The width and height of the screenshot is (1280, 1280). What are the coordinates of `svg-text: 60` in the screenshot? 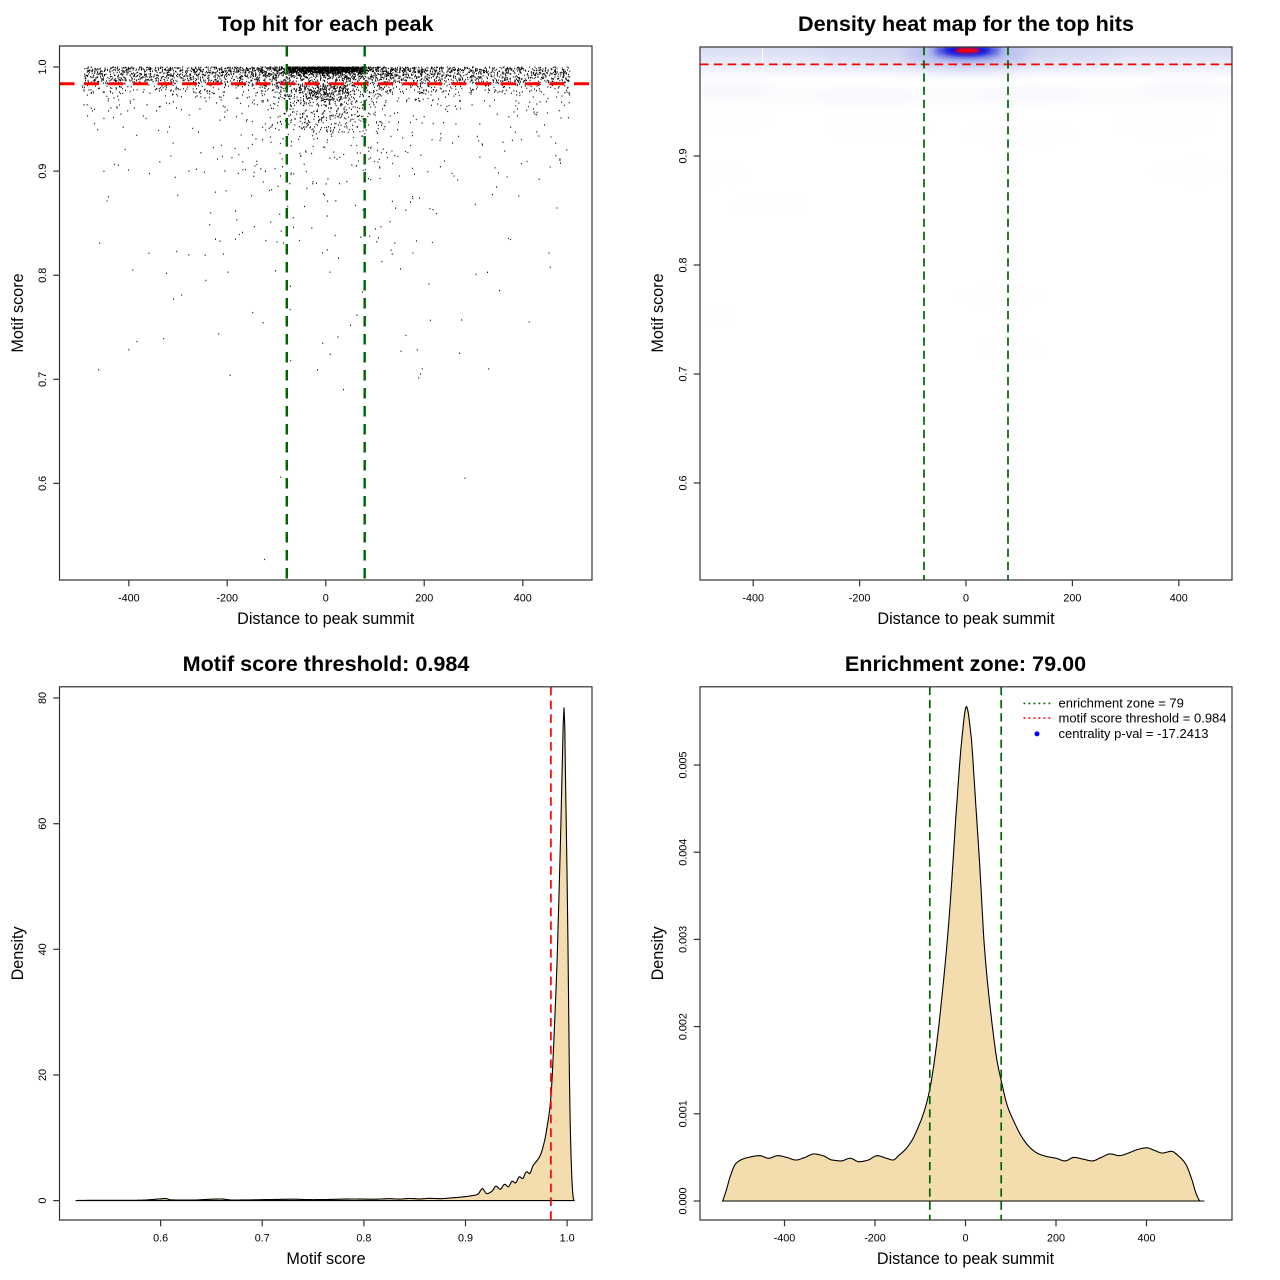 It's located at (43, 824).